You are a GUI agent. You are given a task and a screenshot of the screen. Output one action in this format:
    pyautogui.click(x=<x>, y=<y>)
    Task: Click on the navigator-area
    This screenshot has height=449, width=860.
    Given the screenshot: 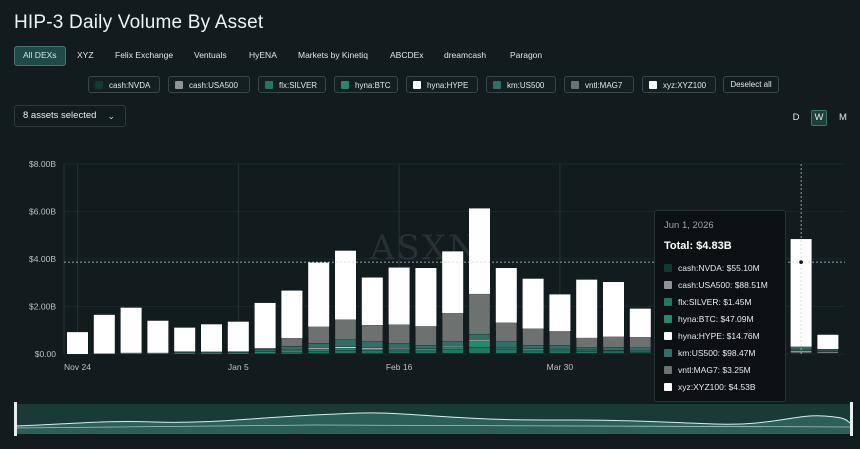 What is the action you would take?
    pyautogui.click(x=433, y=423)
    